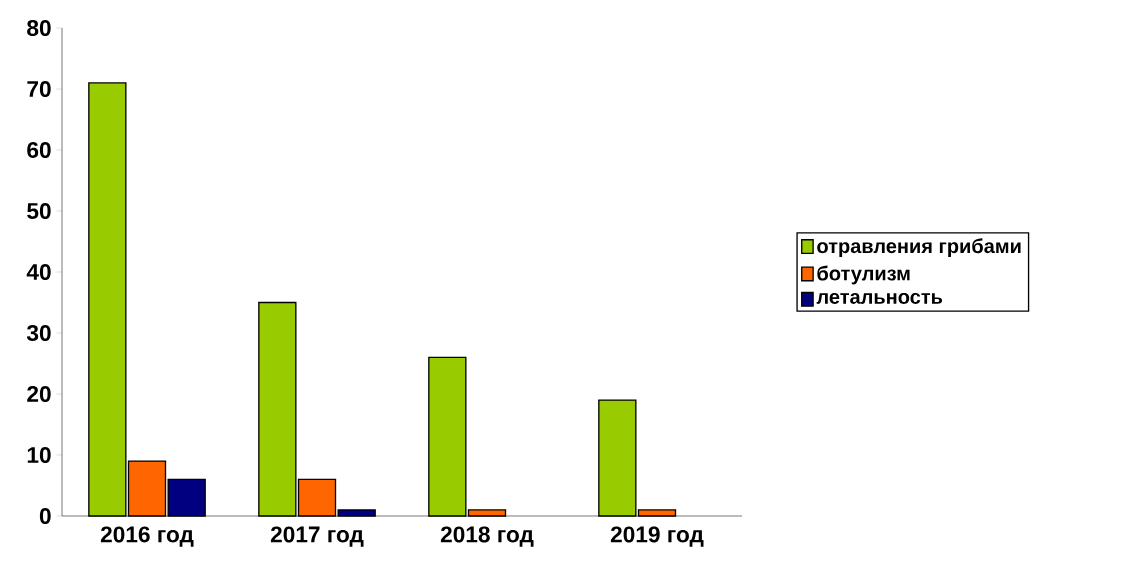 The height and width of the screenshot is (567, 1125). I want to click on x-tick-label: 2019 год, so click(657, 536).